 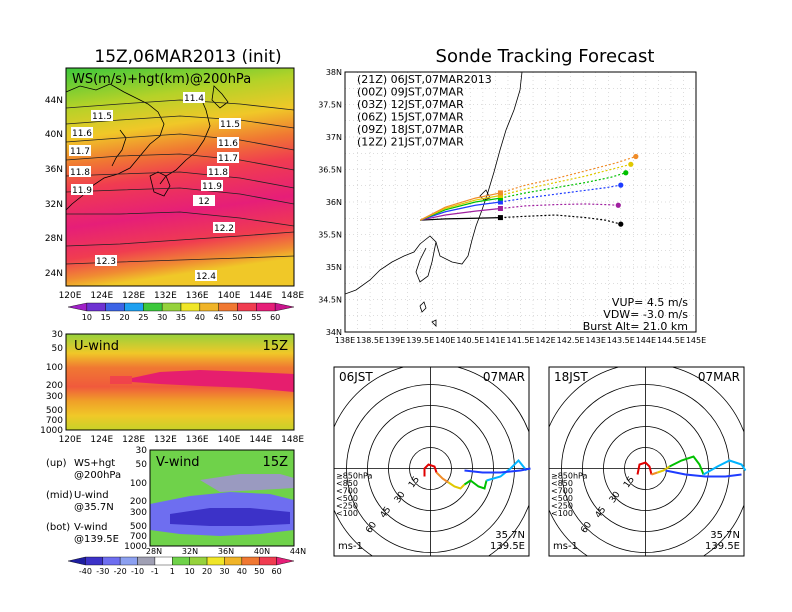 What do you see at coordinates (206, 277) in the screenshot?
I see `ws-contour-label: 12.4` at bounding box center [206, 277].